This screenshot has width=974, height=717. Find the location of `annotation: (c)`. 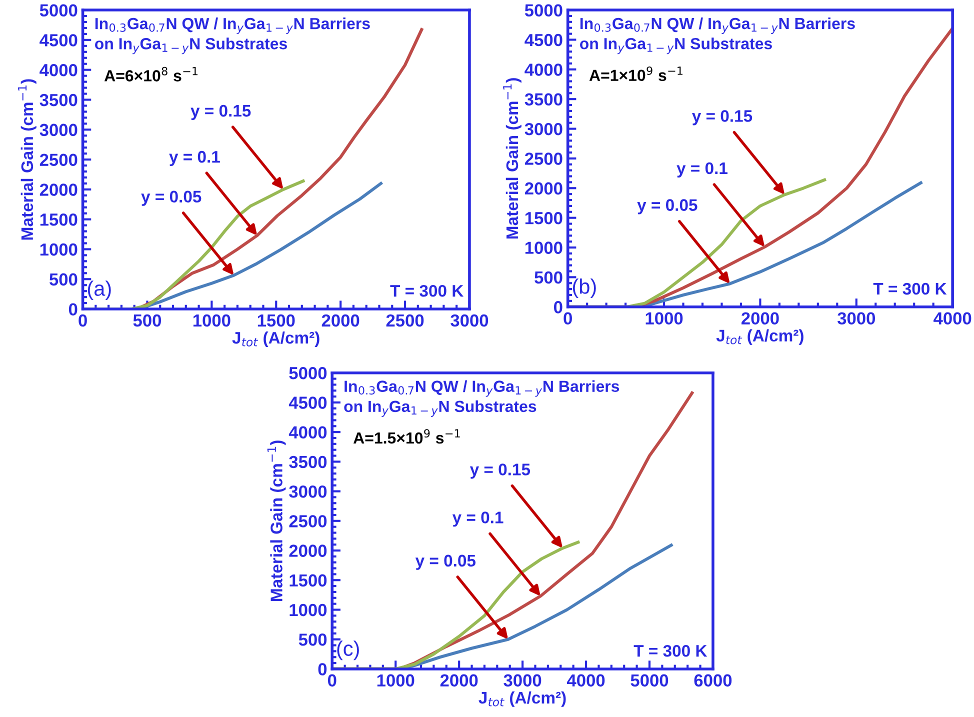

annotation: (c) is located at coordinates (348, 650).